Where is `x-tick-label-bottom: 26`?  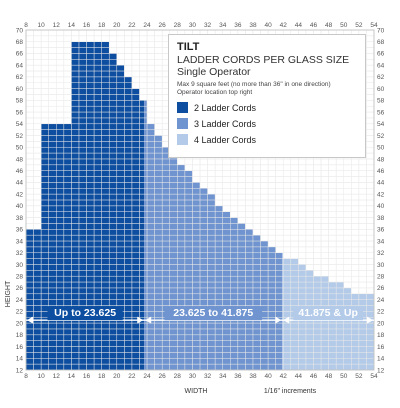
x-tick-label-bottom: 26 is located at coordinates (163, 376).